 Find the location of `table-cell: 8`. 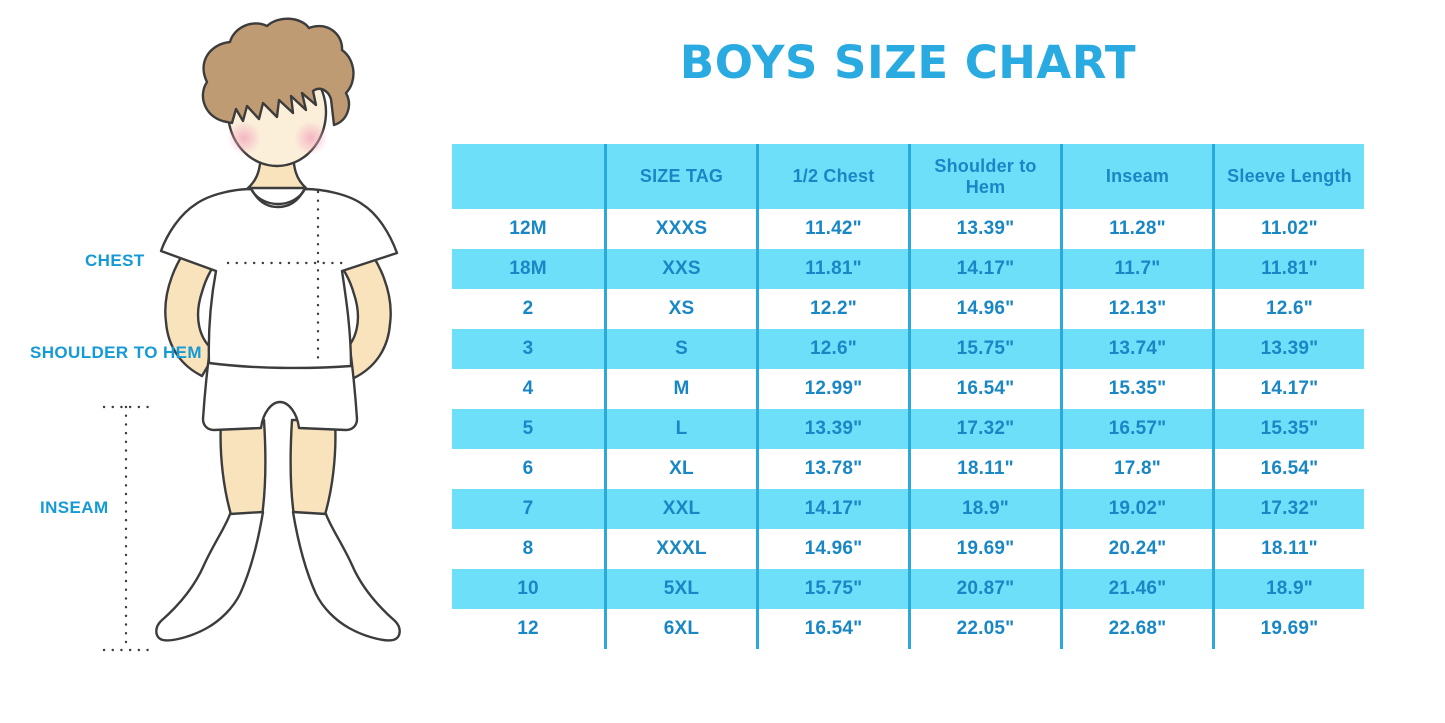

table-cell: 8 is located at coordinates (528, 548).